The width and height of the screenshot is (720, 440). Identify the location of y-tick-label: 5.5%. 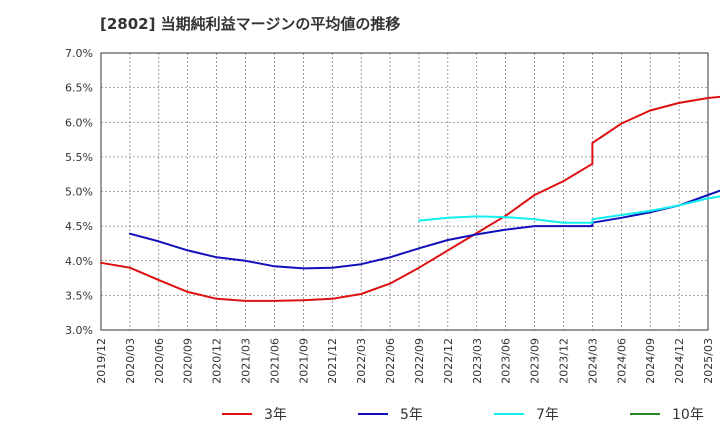
(79, 157).